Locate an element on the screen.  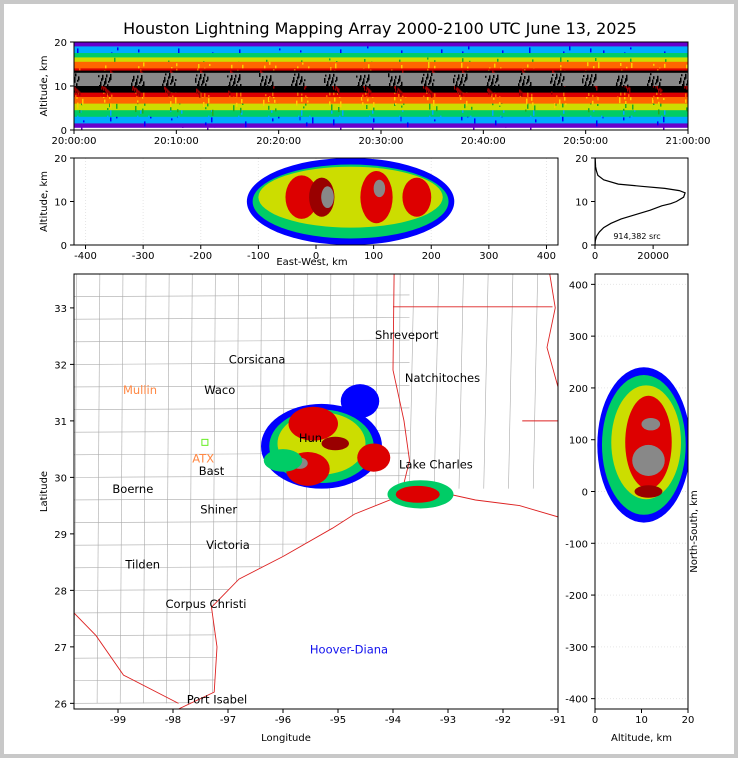
x-tick-label: -92 is located at coordinates (503, 720).